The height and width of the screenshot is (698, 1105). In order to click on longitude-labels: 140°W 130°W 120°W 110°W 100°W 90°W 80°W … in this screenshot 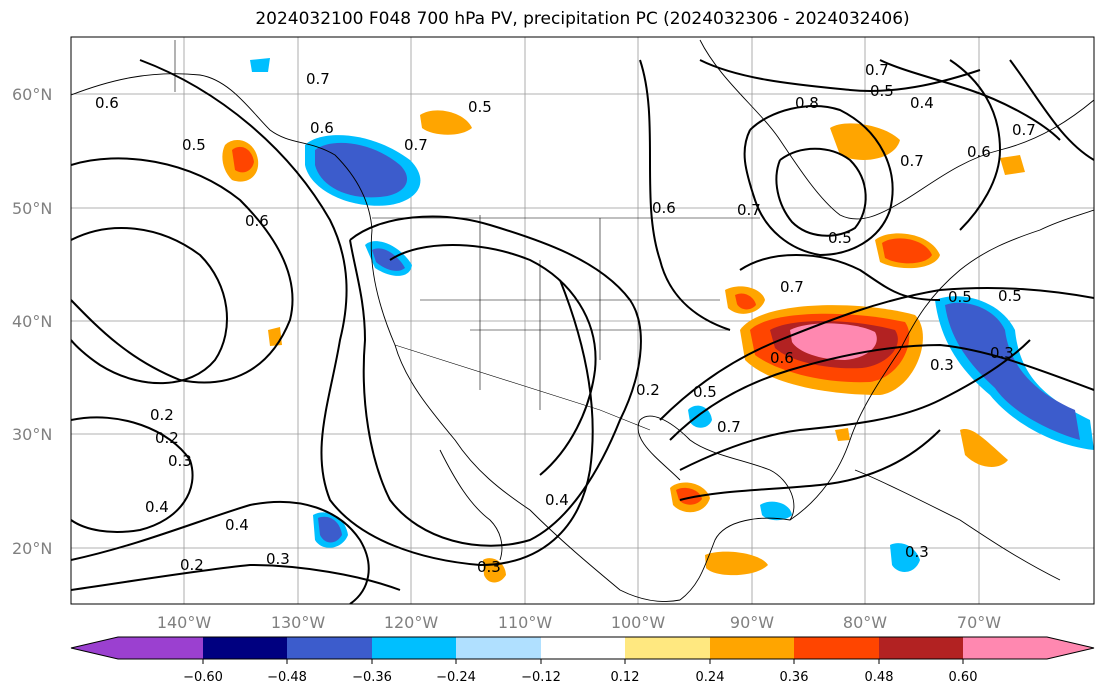, I will do `click(579, 622)`.